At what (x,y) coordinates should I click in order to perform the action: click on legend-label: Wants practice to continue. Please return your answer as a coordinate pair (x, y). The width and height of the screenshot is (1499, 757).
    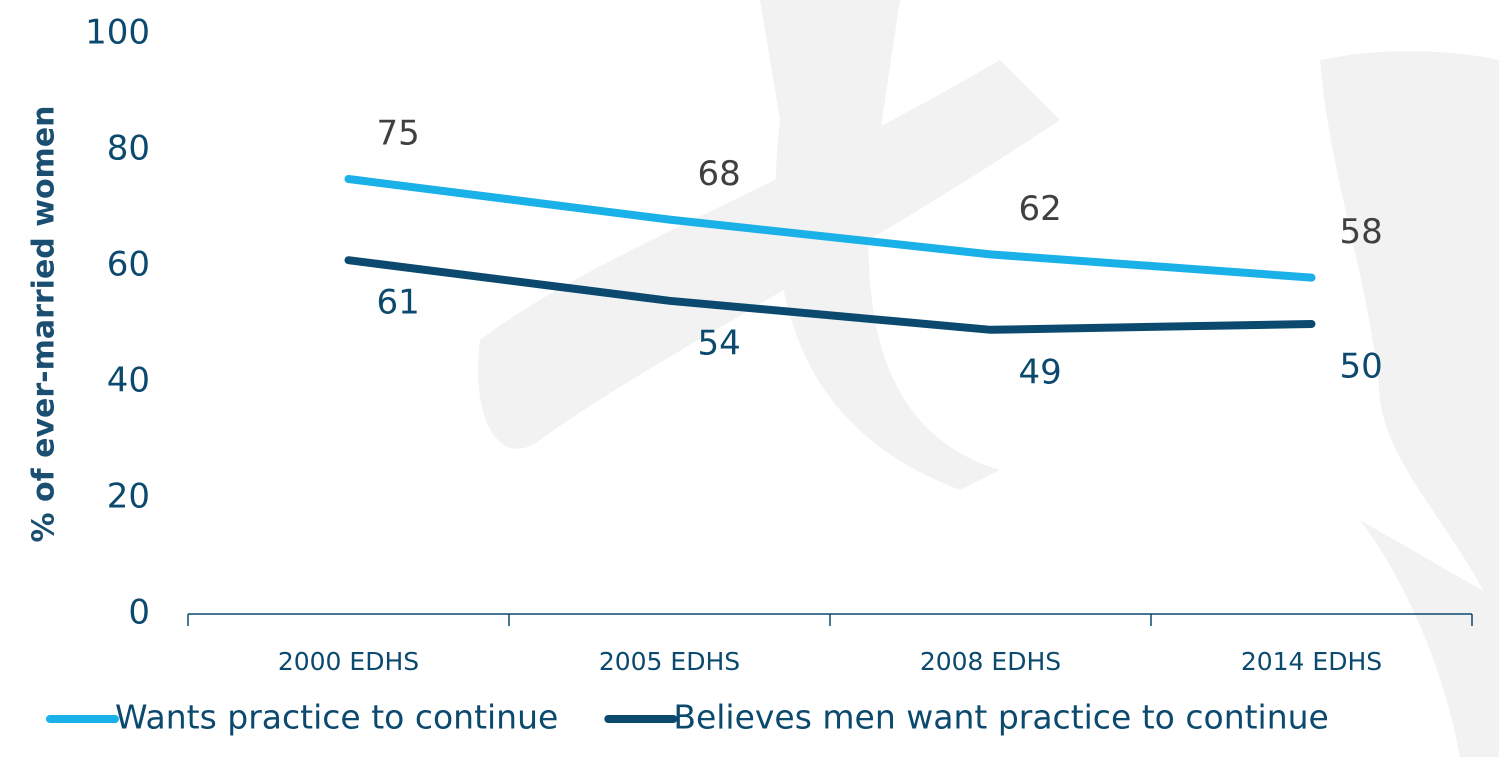
    Looking at the image, I should click on (336, 717).